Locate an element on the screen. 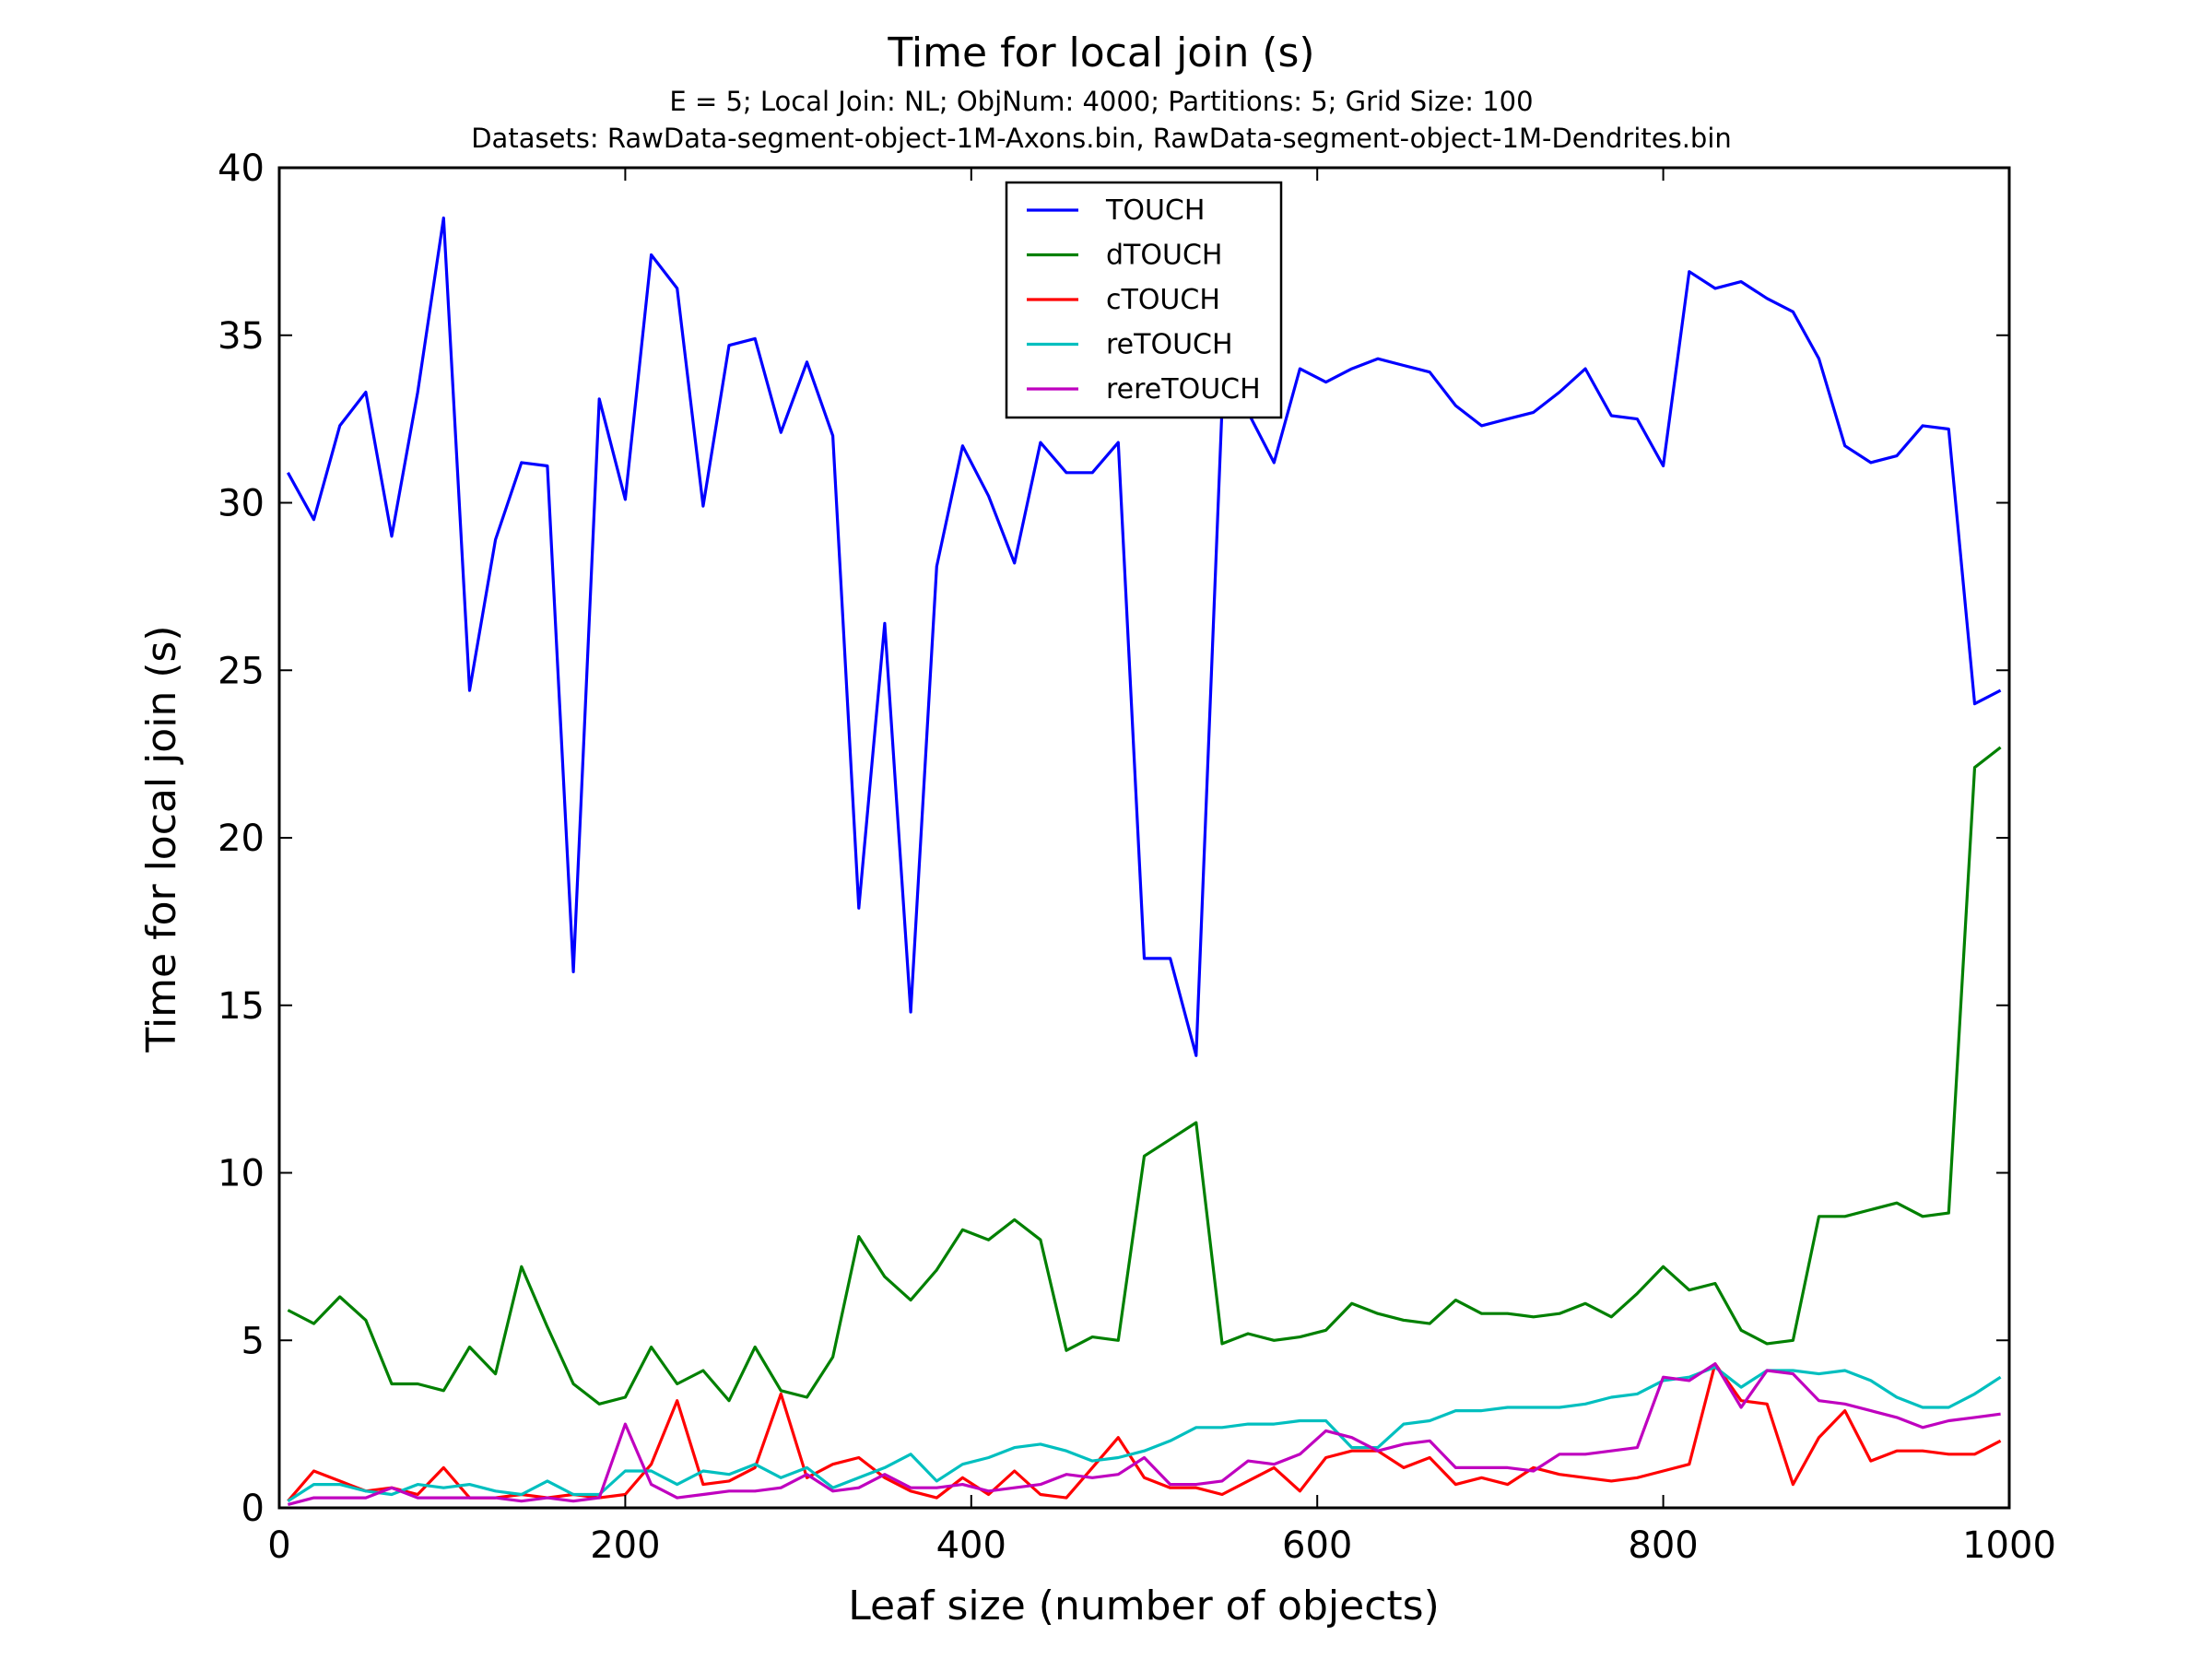 The image size is (2212, 1659). x-tick-label: 600 is located at coordinates (1317, 1545).